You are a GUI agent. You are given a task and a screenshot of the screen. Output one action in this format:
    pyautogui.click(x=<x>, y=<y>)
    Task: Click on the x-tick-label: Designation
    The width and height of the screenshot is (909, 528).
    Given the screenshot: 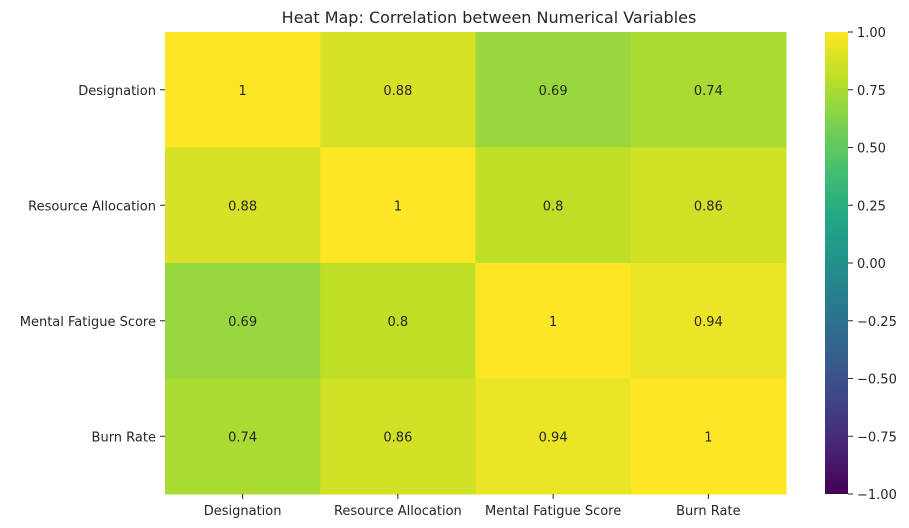 What is the action you would take?
    pyautogui.click(x=243, y=511)
    